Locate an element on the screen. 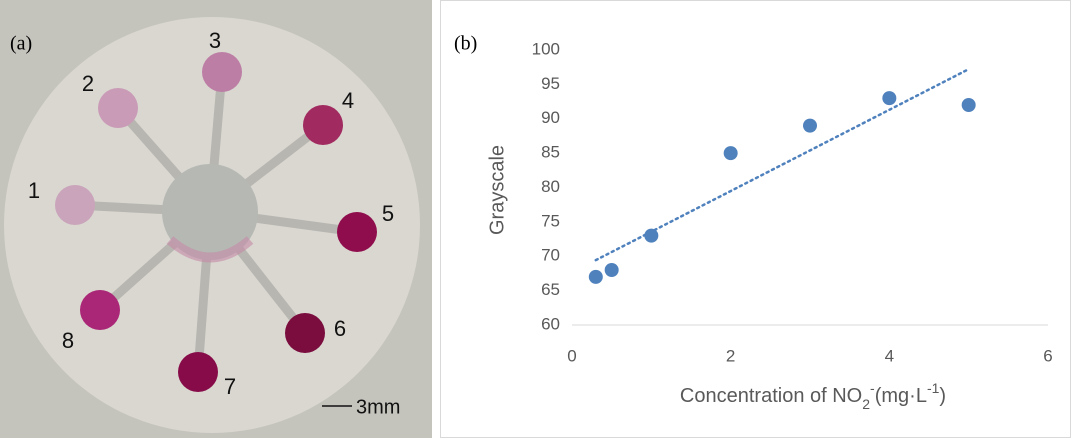  spot-label: 7 is located at coordinates (230, 386).